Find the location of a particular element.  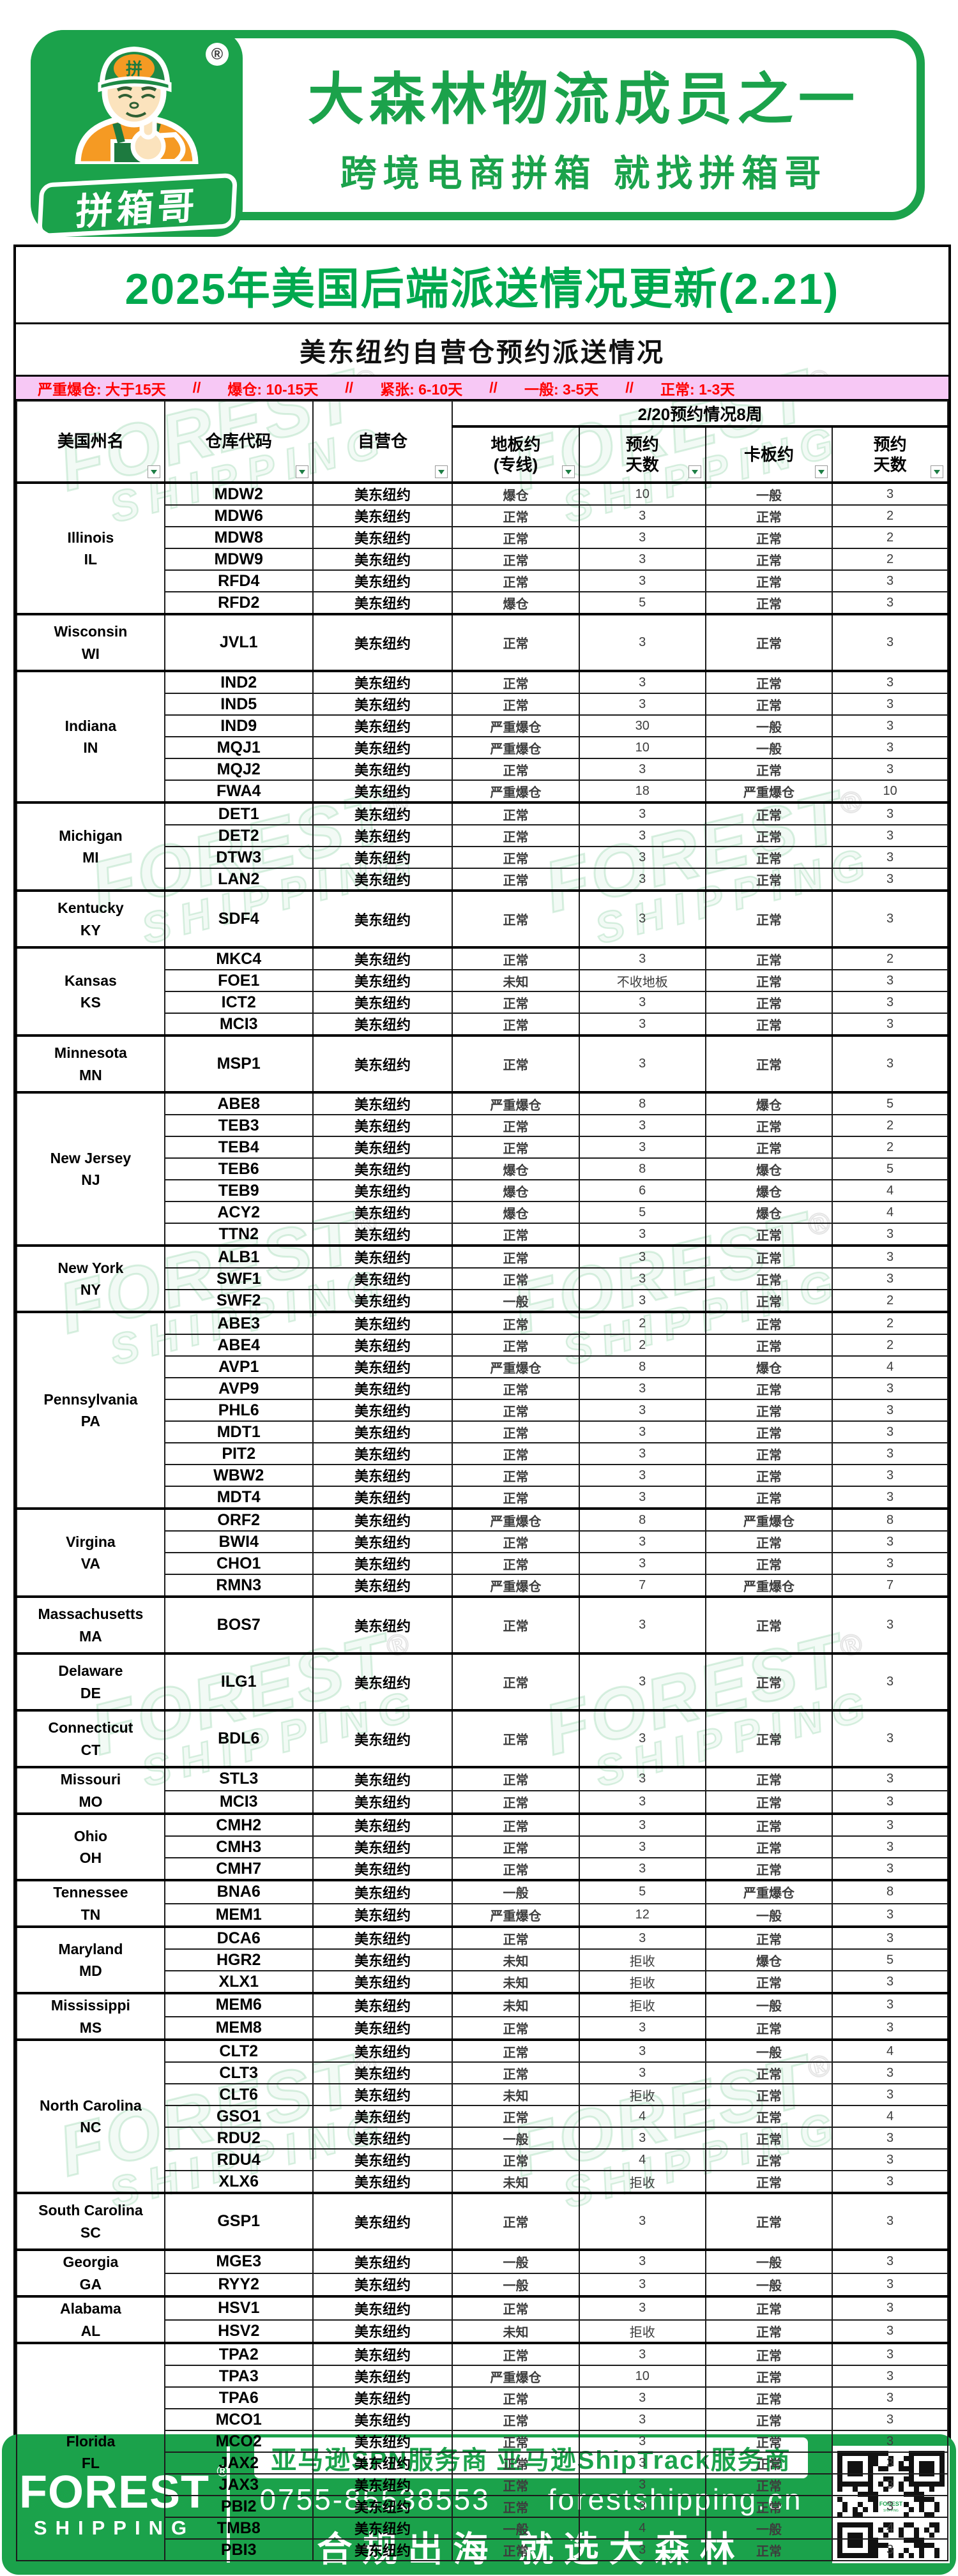

warehouse-code-cell: PHL6 is located at coordinates (238, 1411).